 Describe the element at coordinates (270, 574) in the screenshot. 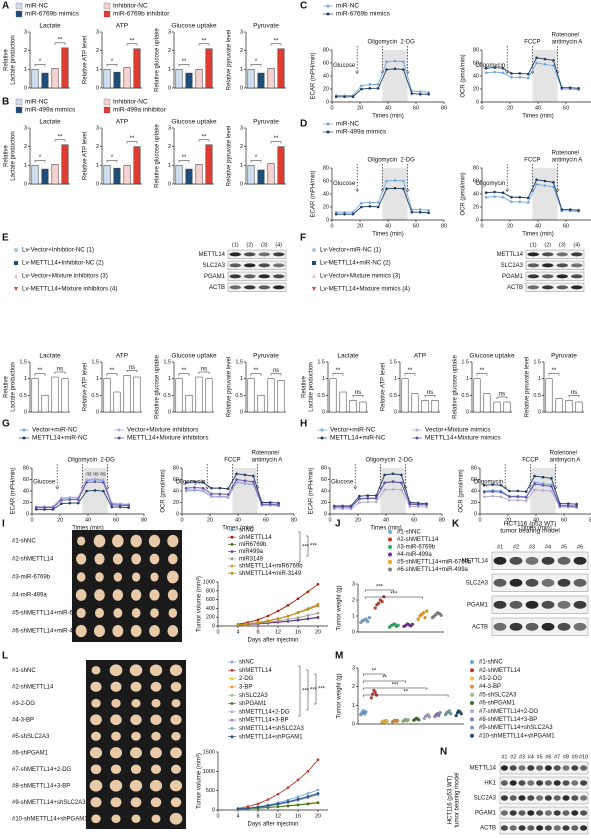

I see `legend-label: shMETTL14+miR-3149` at that location.